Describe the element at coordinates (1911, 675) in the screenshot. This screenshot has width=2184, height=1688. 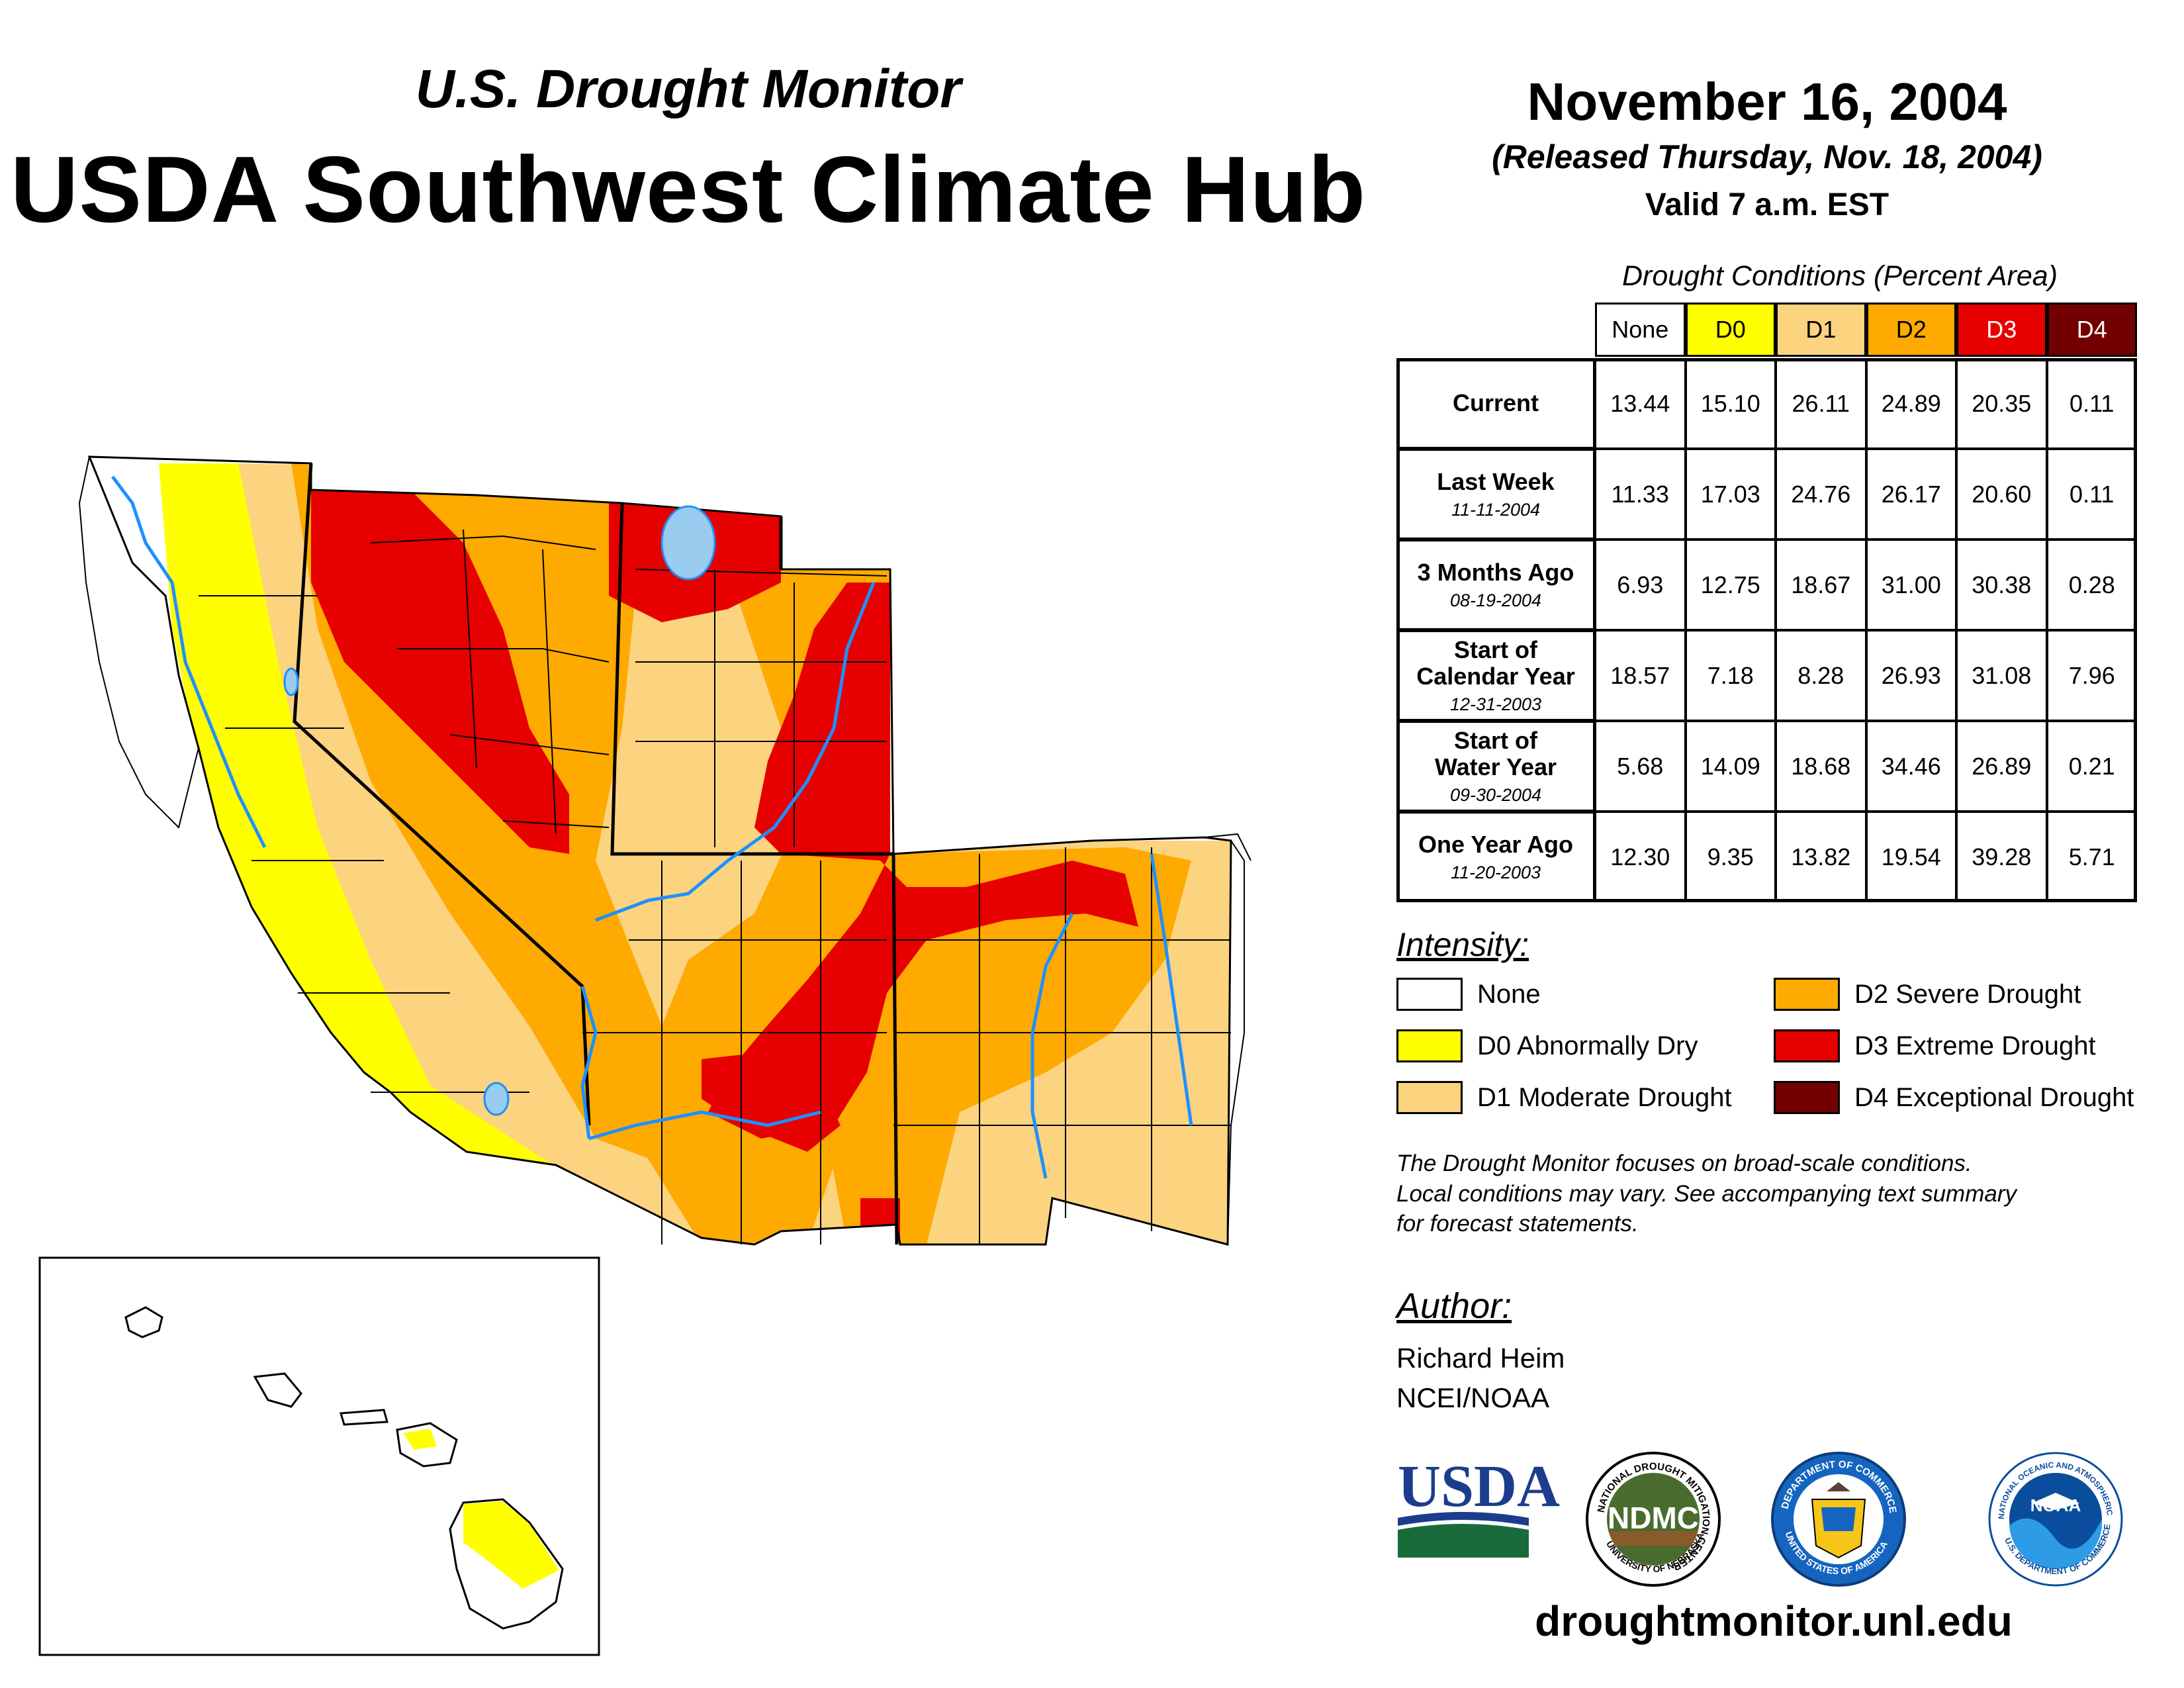
I see `table-cell-d2: 26.93` at that location.